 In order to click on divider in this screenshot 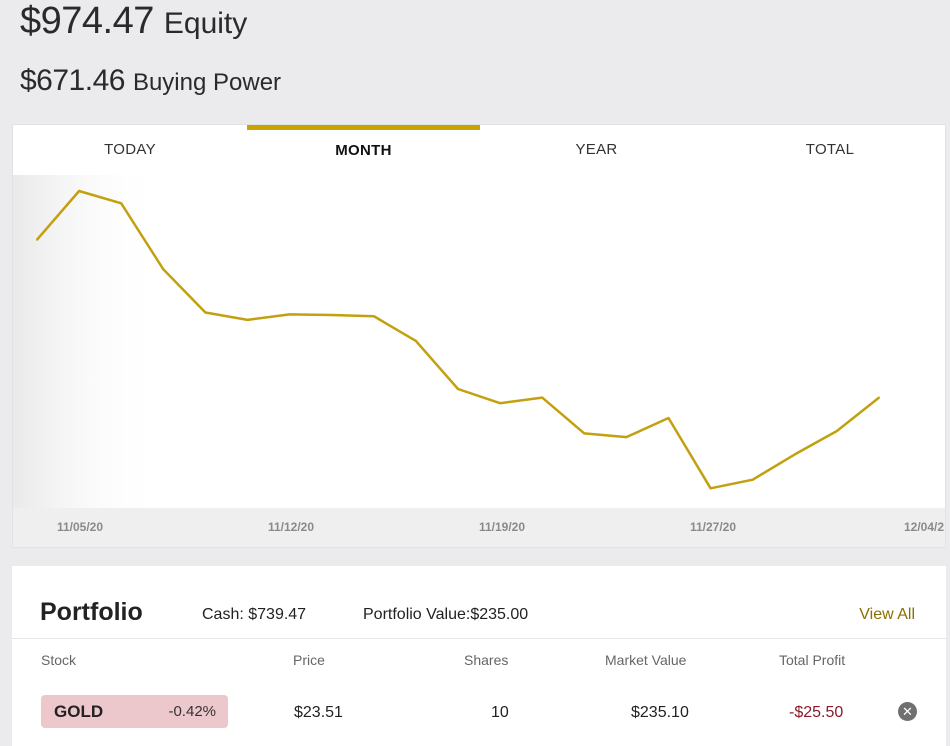, I will do `click(479, 638)`.